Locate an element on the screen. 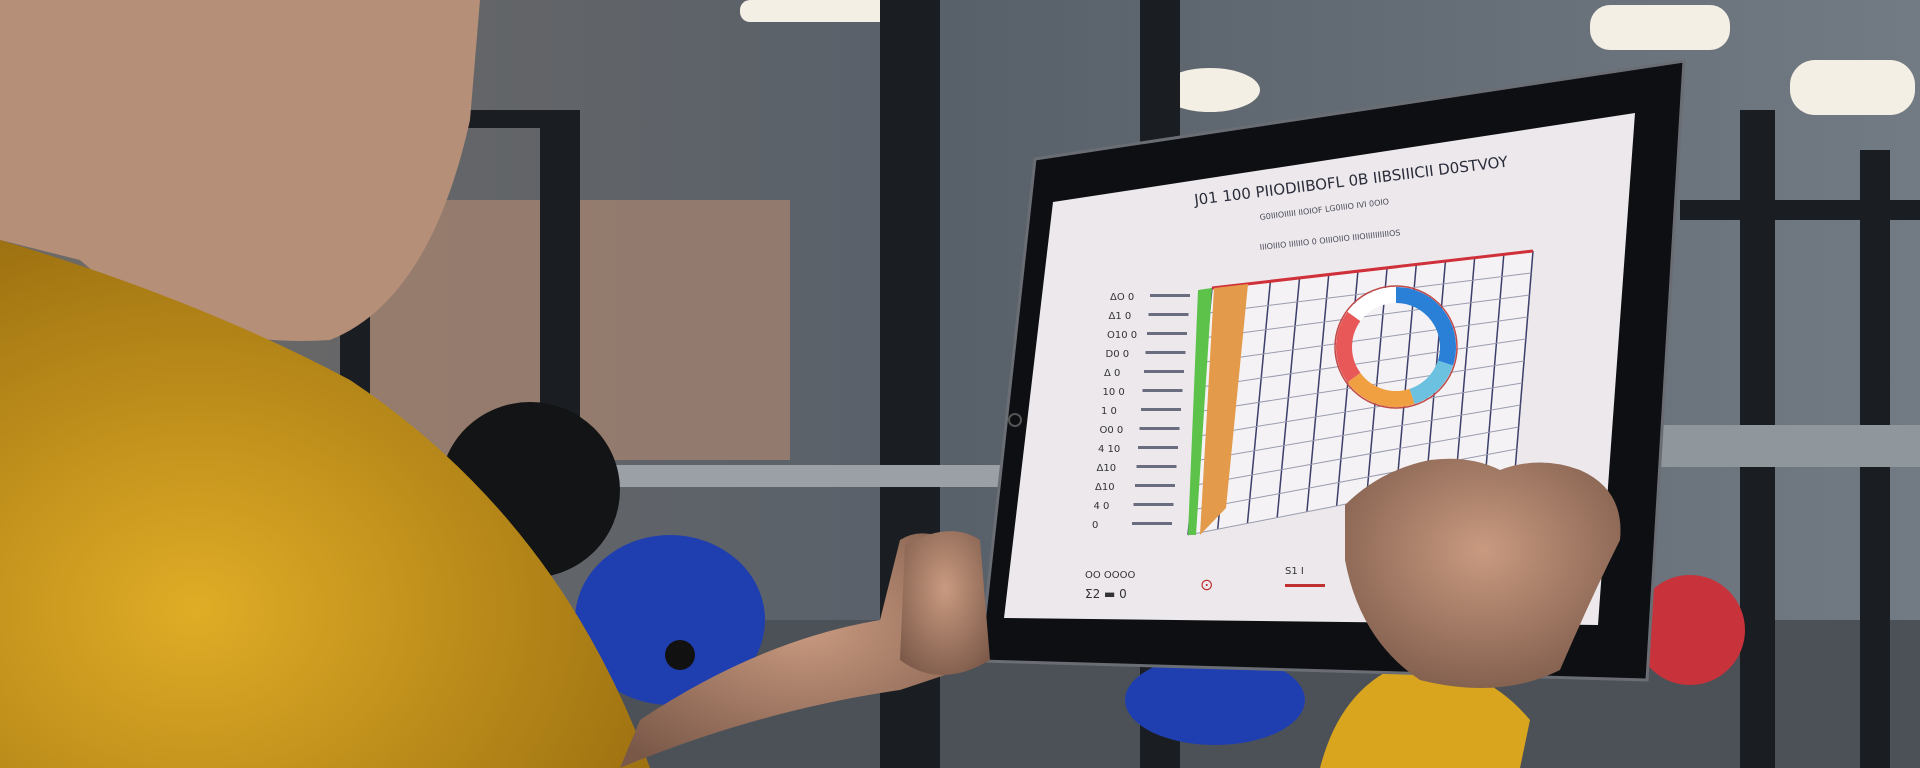  footer-right-bar is located at coordinates (1305, 585).